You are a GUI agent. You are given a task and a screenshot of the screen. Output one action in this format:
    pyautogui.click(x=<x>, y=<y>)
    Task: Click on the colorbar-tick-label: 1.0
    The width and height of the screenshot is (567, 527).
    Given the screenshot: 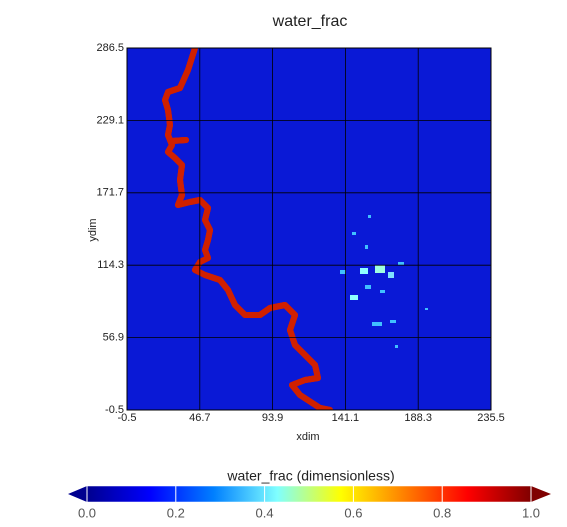 What is the action you would take?
    pyautogui.click(x=531, y=512)
    